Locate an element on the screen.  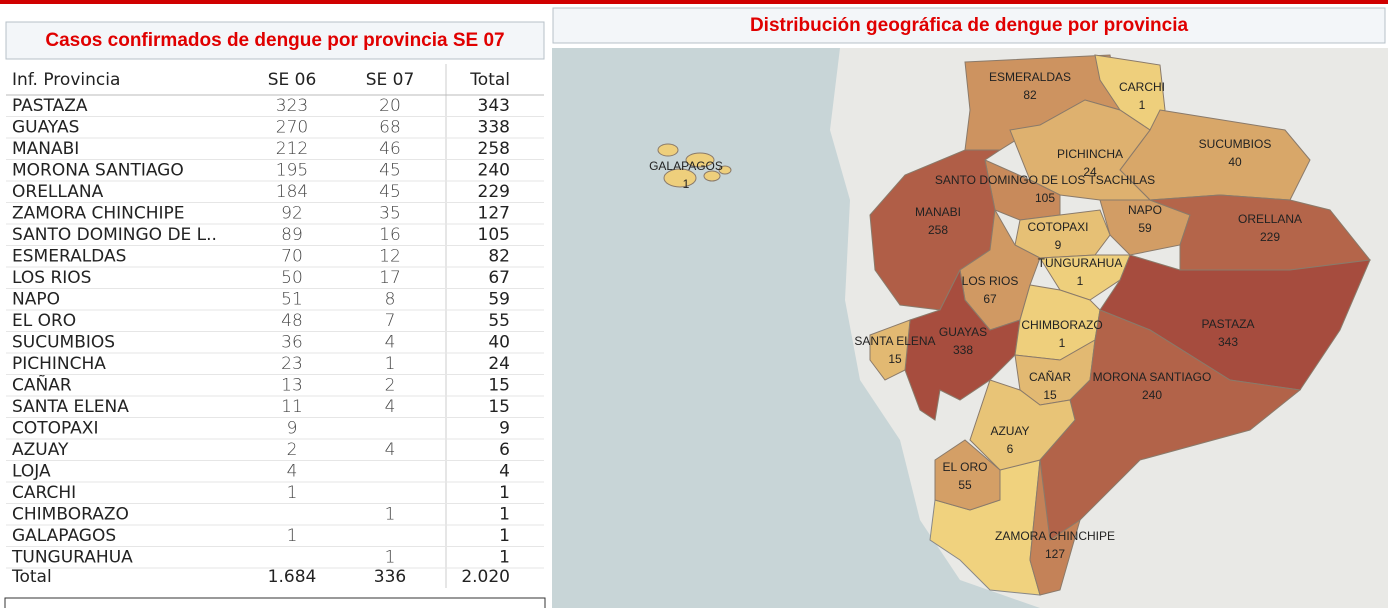
table-cell: 55 is located at coordinates (499, 321).